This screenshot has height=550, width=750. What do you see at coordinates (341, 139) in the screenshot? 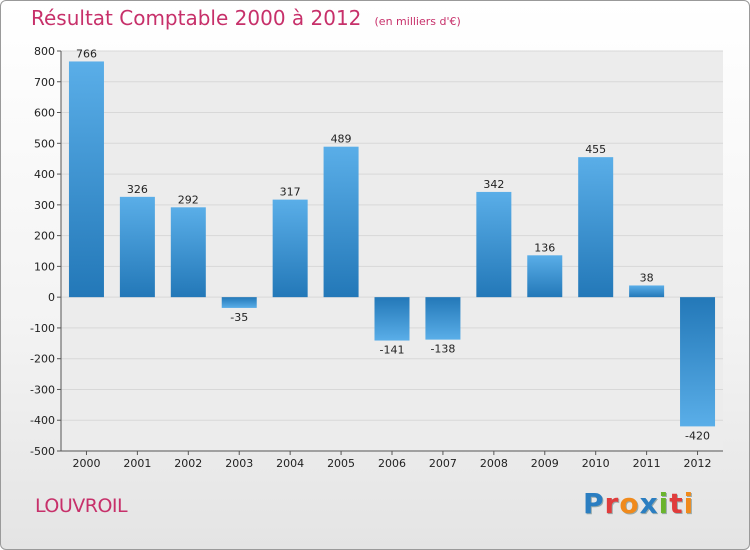
I see `data-label: 489` at bounding box center [341, 139].